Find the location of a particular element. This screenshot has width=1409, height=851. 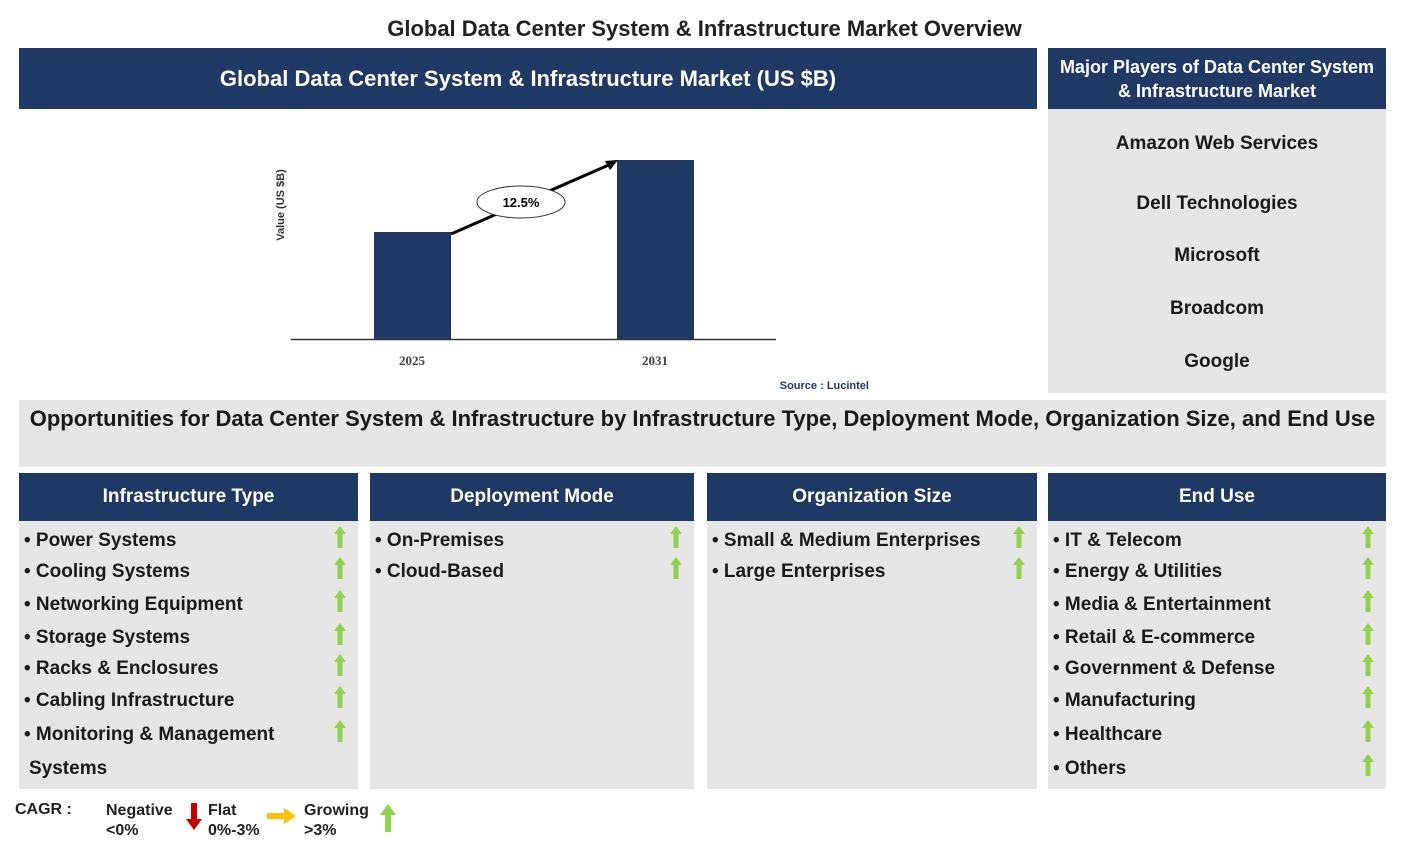

x-tick-label: 2025 is located at coordinates (412, 360).